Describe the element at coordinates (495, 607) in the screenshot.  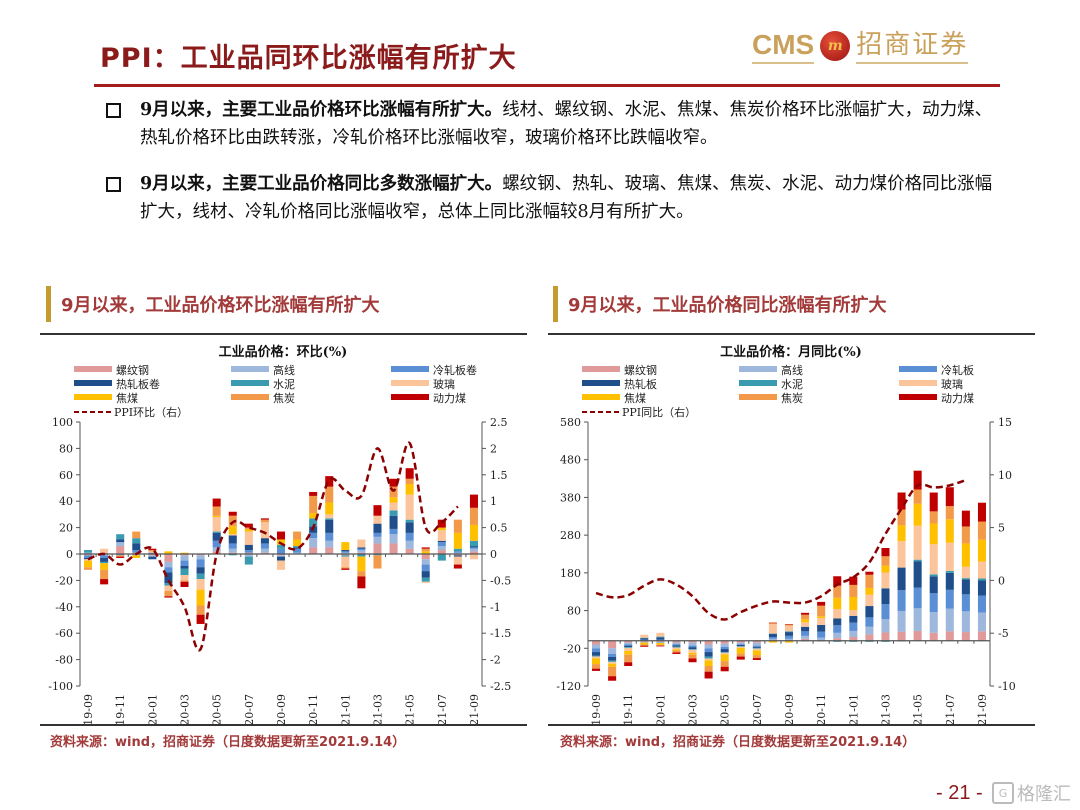
I see `y2-tick-label: -1` at that location.